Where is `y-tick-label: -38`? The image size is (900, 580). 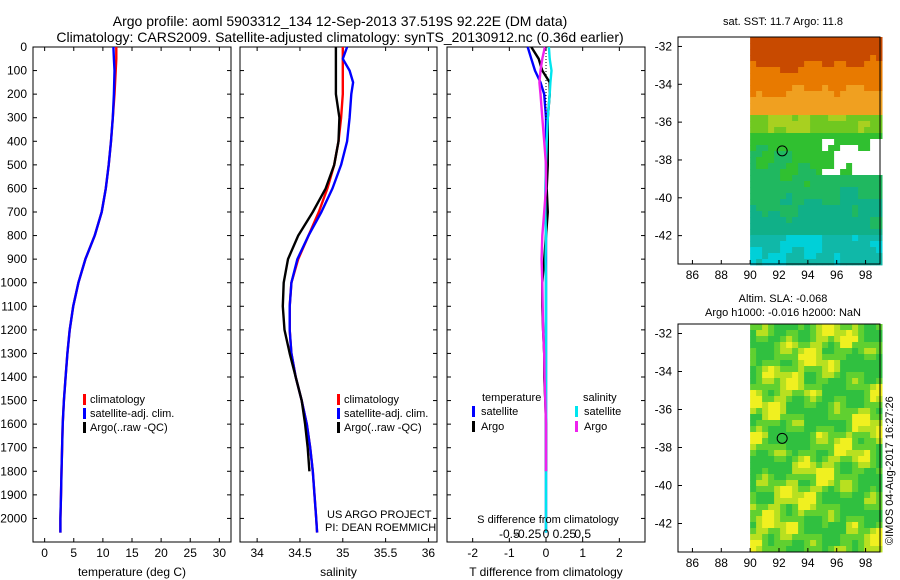
y-tick-label: -38 is located at coordinates (664, 448).